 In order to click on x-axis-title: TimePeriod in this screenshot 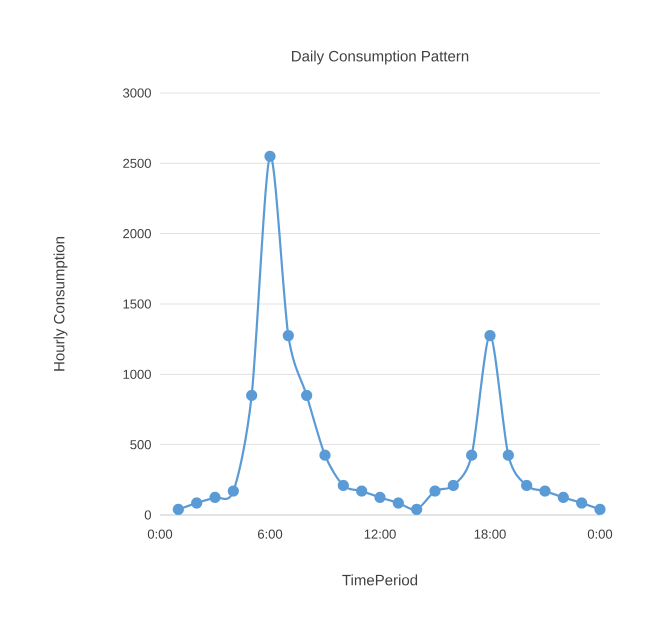, I will do `click(380, 580)`.